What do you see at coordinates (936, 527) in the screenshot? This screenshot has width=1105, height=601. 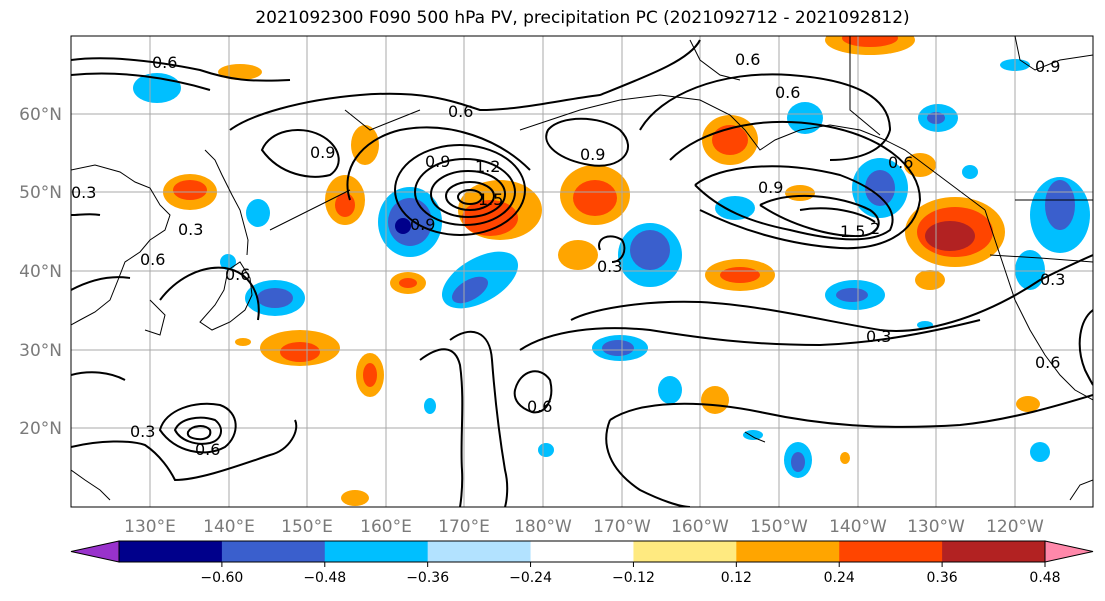 I see `lon-label: 130°W` at bounding box center [936, 527].